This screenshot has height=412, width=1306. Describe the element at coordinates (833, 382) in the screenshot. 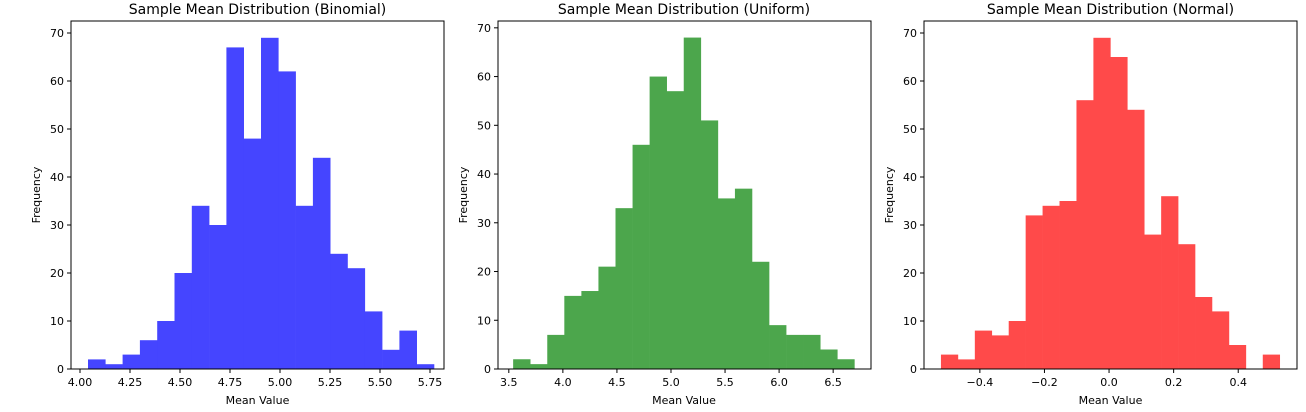

I see `x-tick-label: 6.5` at that location.